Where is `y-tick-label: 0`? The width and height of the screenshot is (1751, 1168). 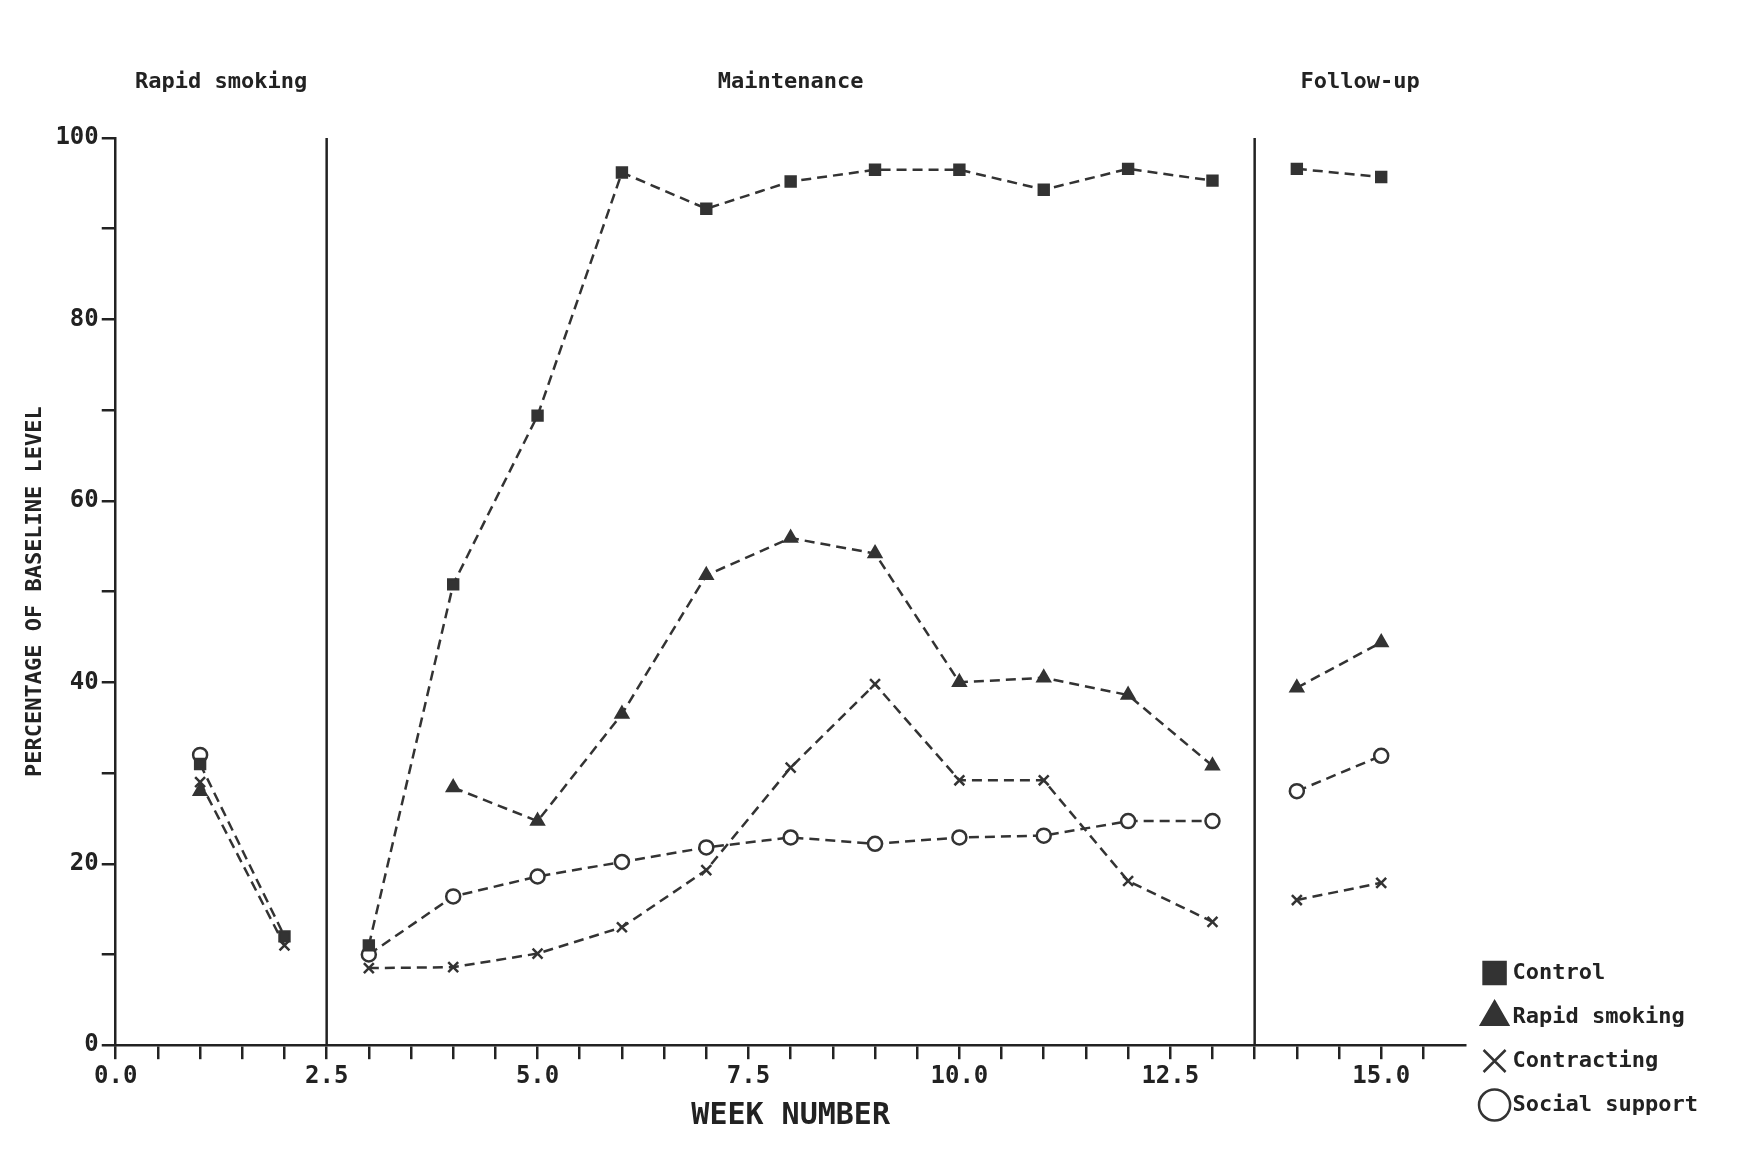 y-tick-label: 0 is located at coordinates (91, 1043).